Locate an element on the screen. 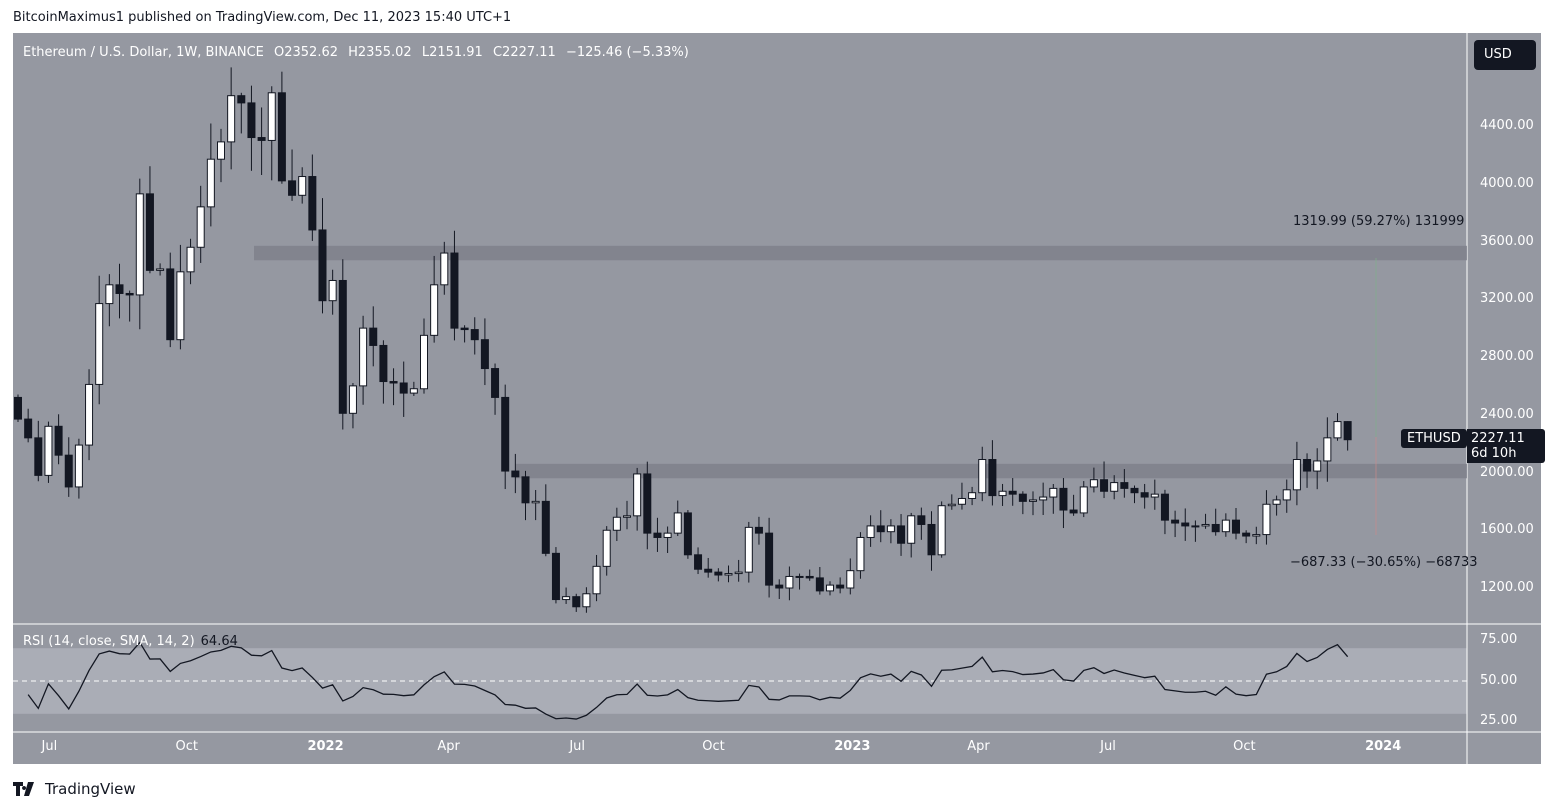 Image resolution: width=1556 pixels, height=809 pixels. ohlc-close: C2227.11 is located at coordinates (524, 52).